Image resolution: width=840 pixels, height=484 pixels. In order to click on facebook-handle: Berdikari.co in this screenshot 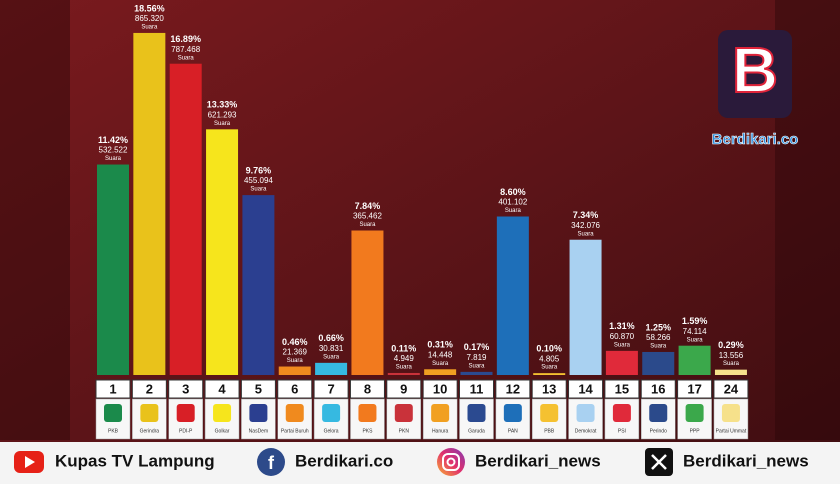, I will do `click(344, 460)`.